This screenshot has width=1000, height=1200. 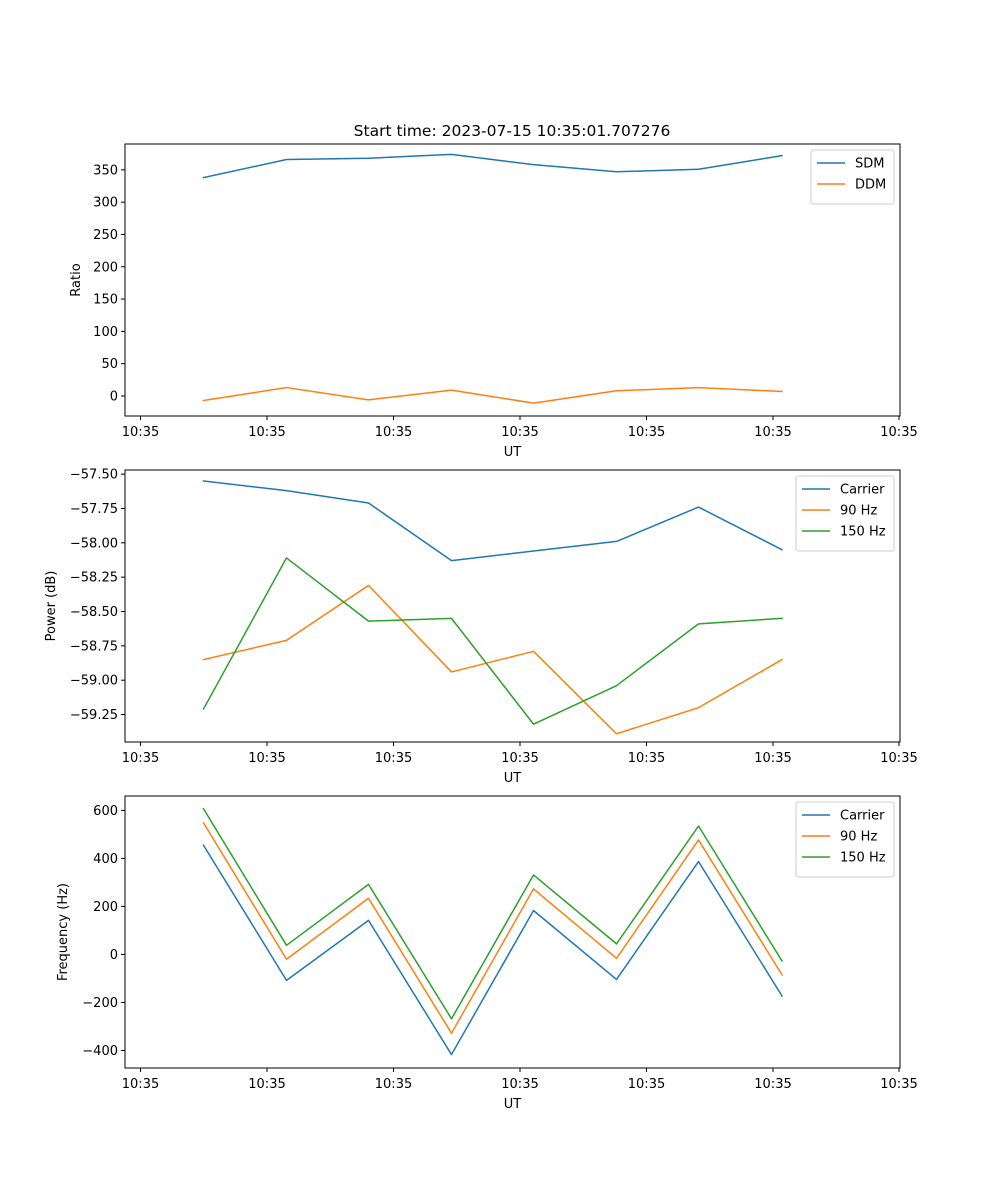 I want to click on y-tick-label: −58.25, so click(x=94, y=578).